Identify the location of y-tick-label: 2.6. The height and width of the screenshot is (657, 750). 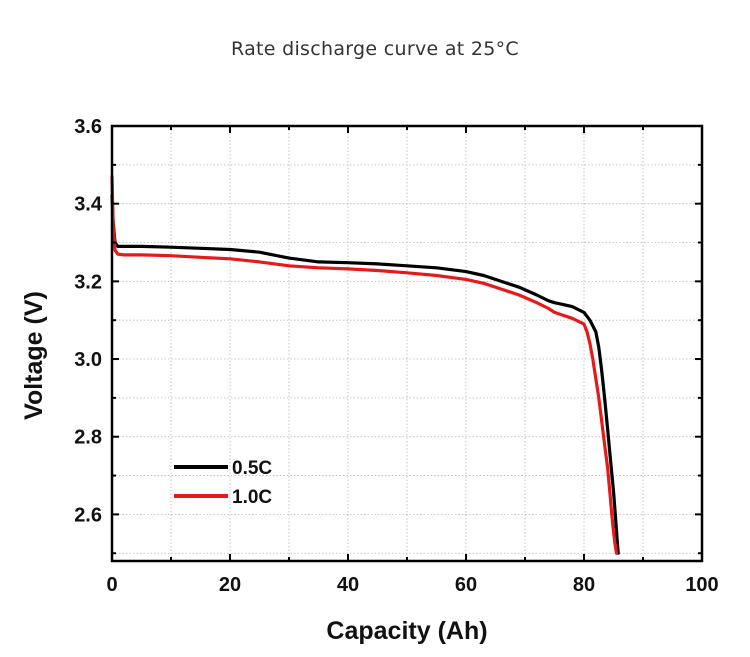
(88, 515).